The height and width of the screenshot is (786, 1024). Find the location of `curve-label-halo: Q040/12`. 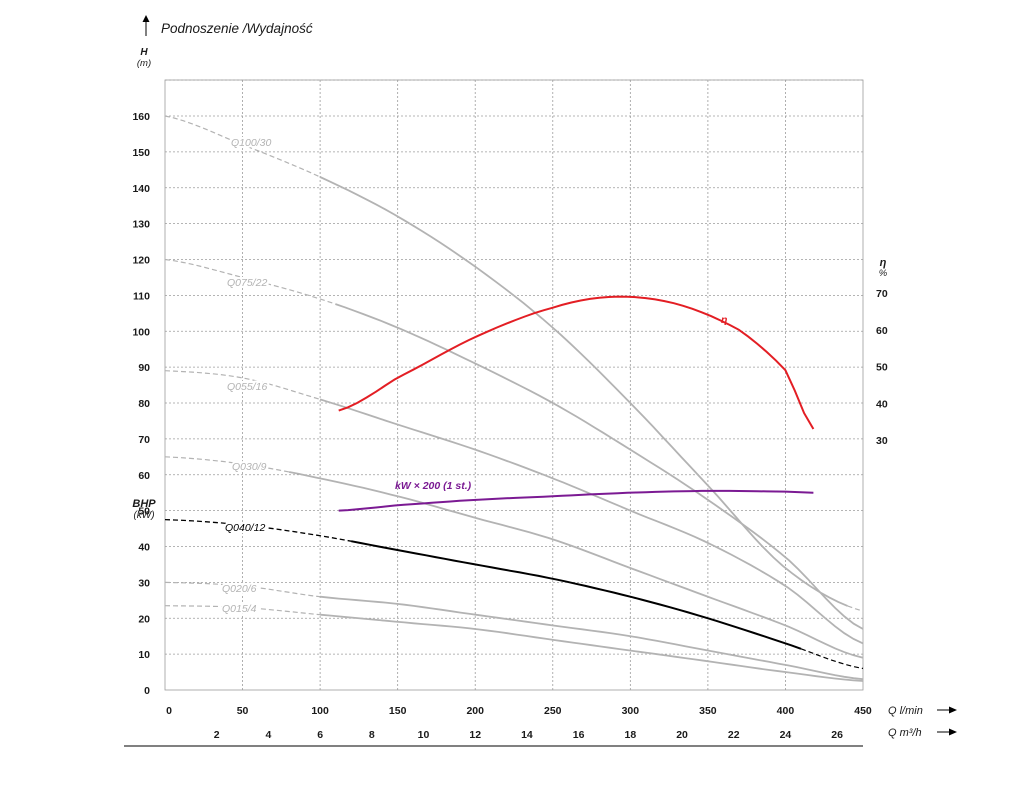

curve-label-halo: Q040/12 is located at coordinates (245, 528).